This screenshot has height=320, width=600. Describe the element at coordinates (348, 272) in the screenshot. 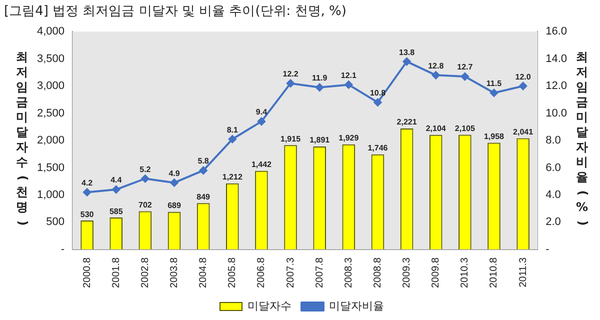

I see `x-tick-label: 2008.3` at that location.